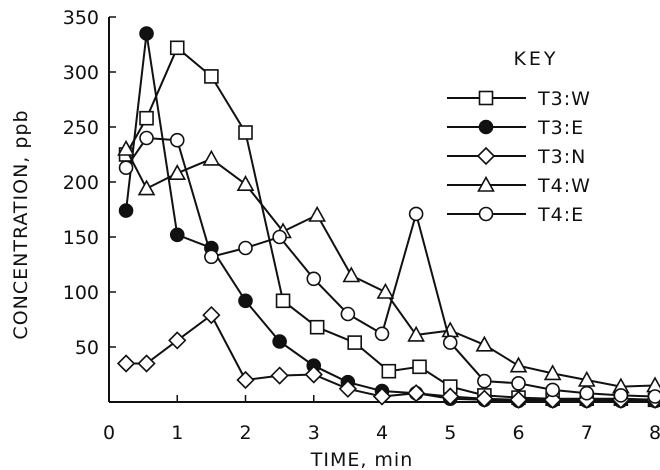 The image size is (660, 470). I want to click on x-tick-label: 0, so click(109, 433).